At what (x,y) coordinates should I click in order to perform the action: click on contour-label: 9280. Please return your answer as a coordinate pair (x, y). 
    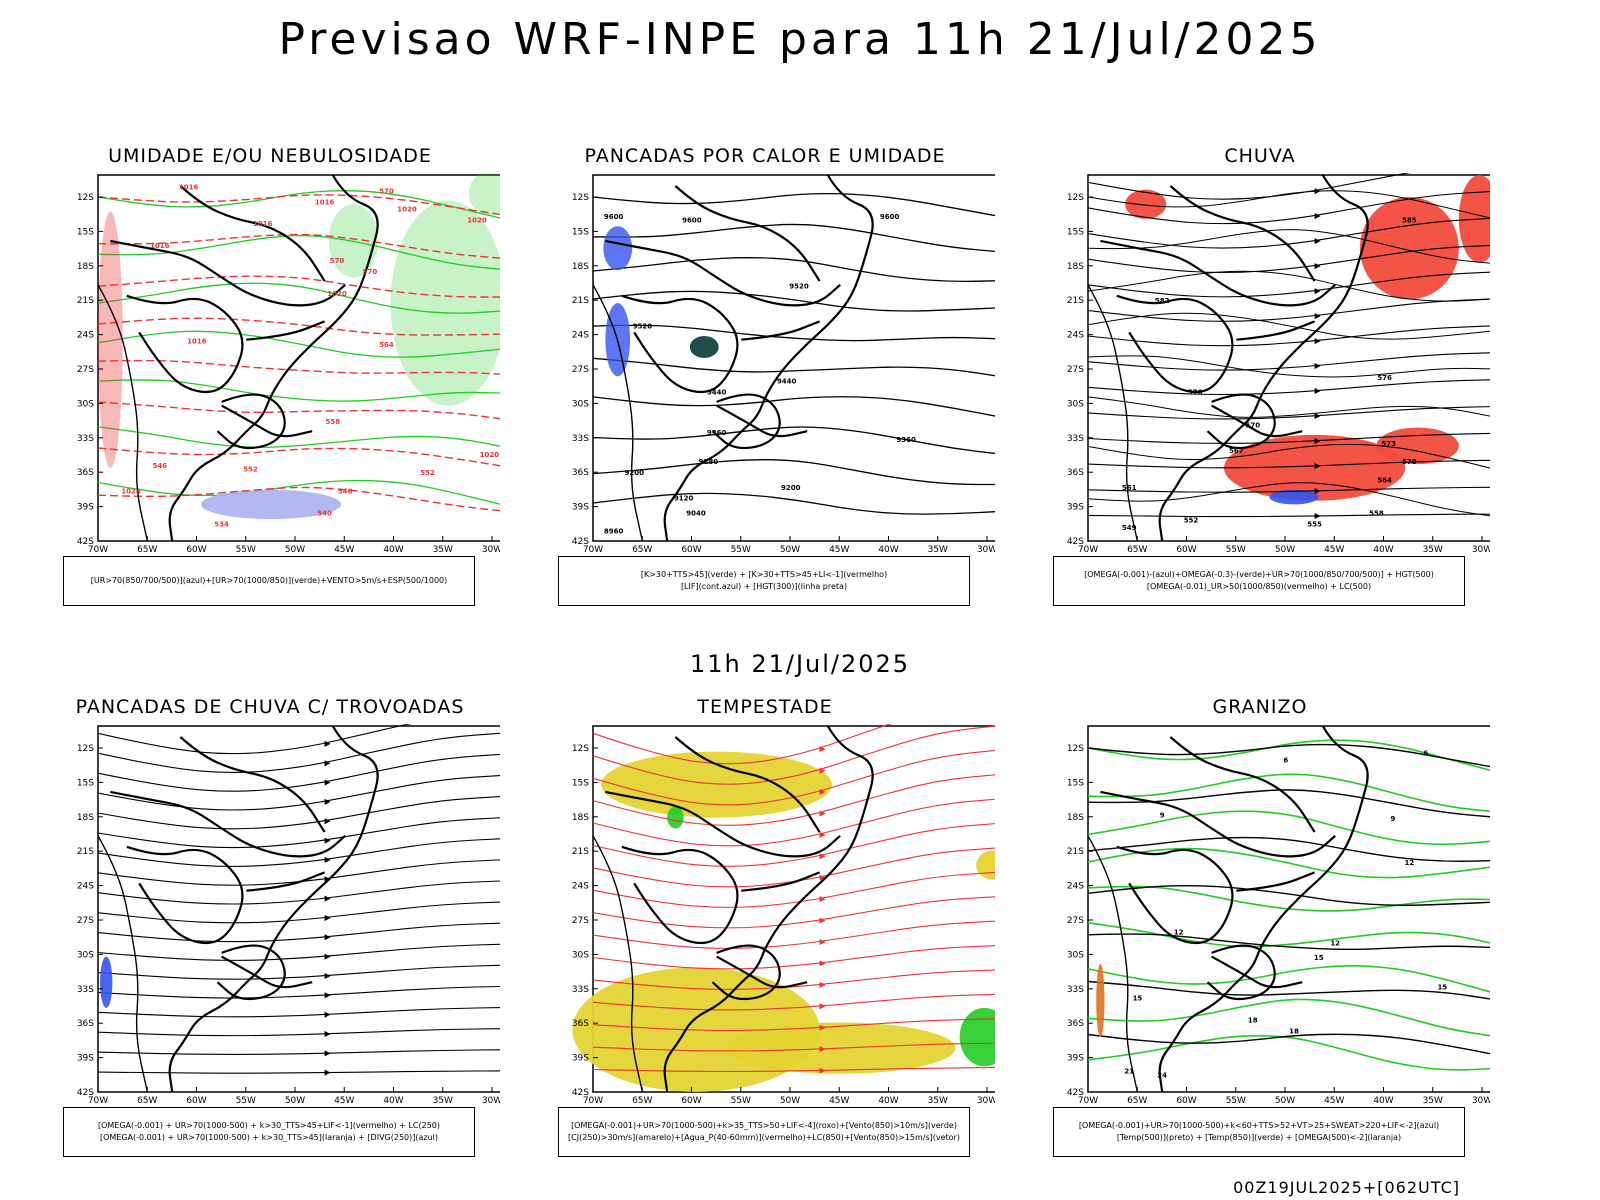
    Looking at the image, I should click on (709, 462).